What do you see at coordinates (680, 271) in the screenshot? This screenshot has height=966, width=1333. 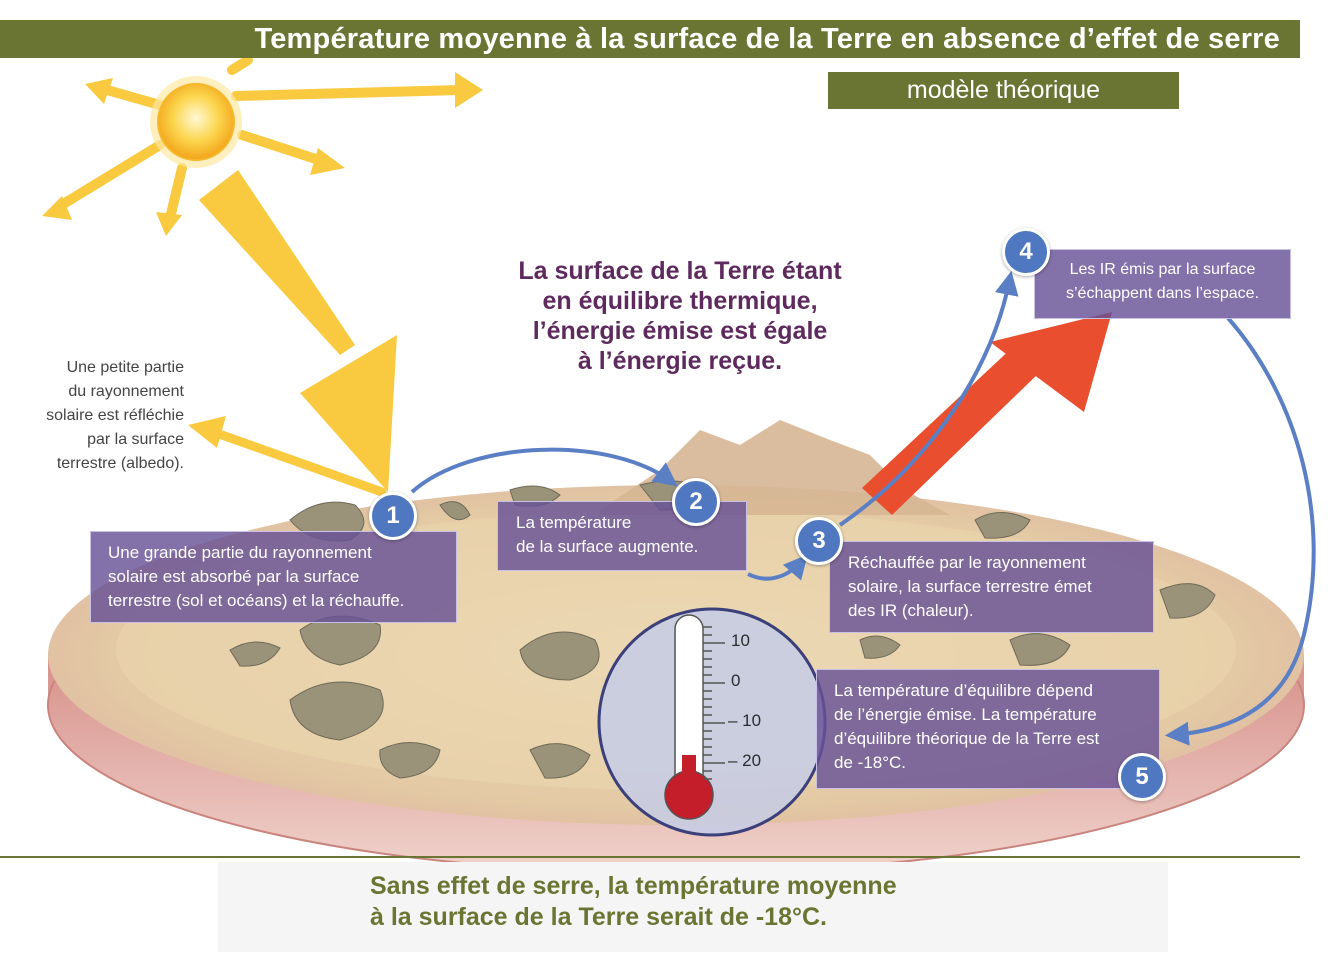 I see `equilibrium-line: La surface de la Terre étant` at bounding box center [680, 271].